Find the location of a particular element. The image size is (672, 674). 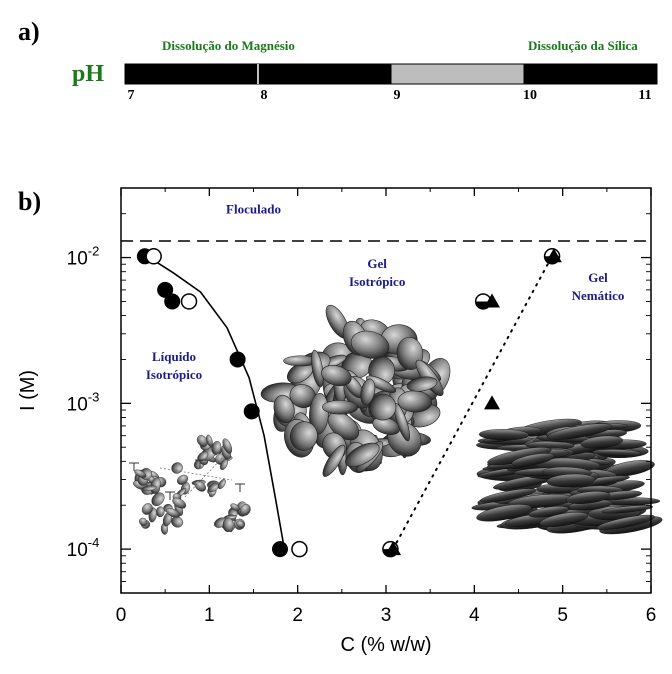

region-label: Líquido Isotrópico is located at coordinates (174, 365).